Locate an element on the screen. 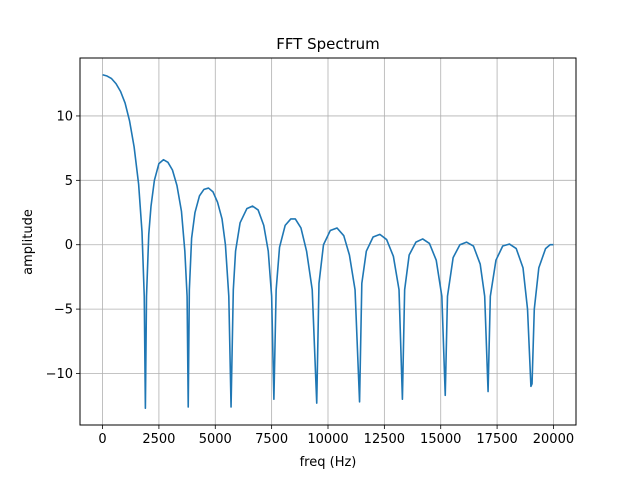 This screenshot has width=640, height=478. y-tick-label: −5 is located at coordinates (63, 310).